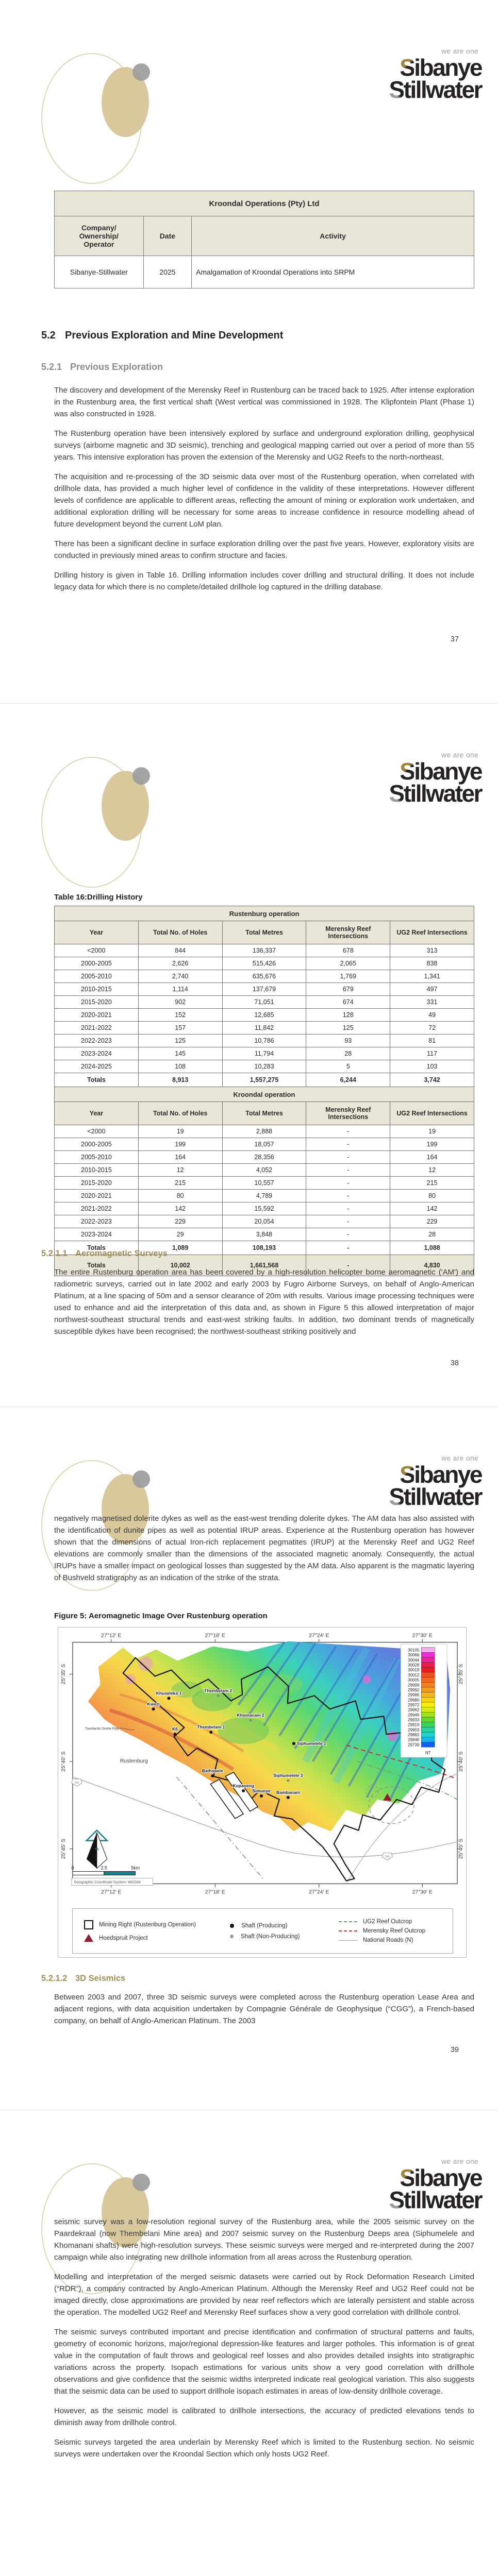 This screenshot has width=498, height=2576. I want to click on section-number: 5.2.1.2, so click(54, 1978).